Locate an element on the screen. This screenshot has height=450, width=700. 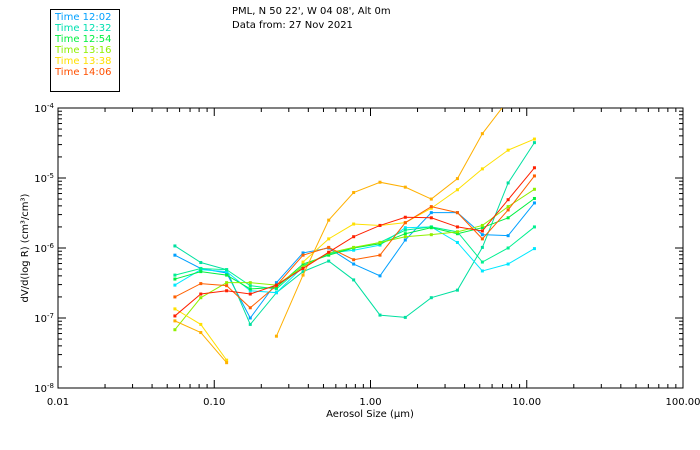
legend-item: Time 13:16 is located at coordinates (83, 50).